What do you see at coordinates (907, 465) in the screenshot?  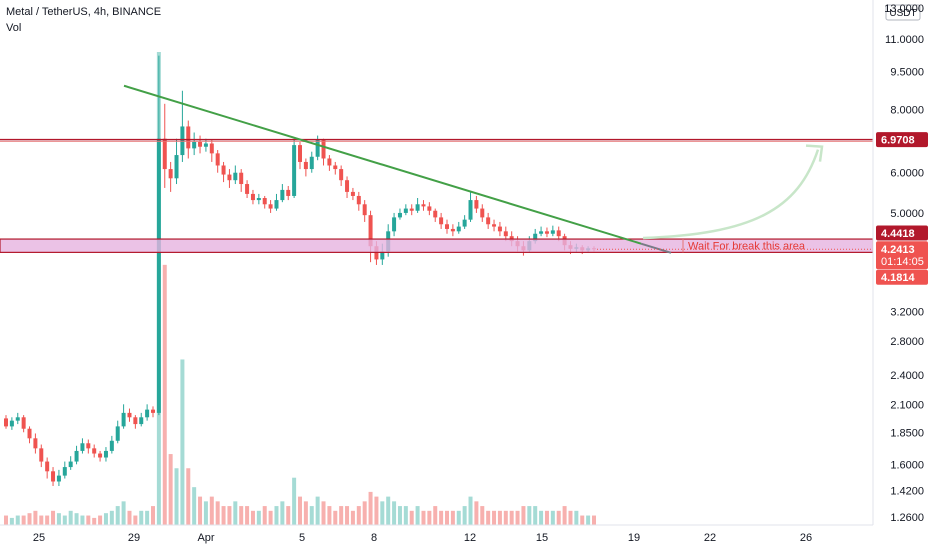 I see `price-tick: 1.6000` at bounding box center [907, 465].